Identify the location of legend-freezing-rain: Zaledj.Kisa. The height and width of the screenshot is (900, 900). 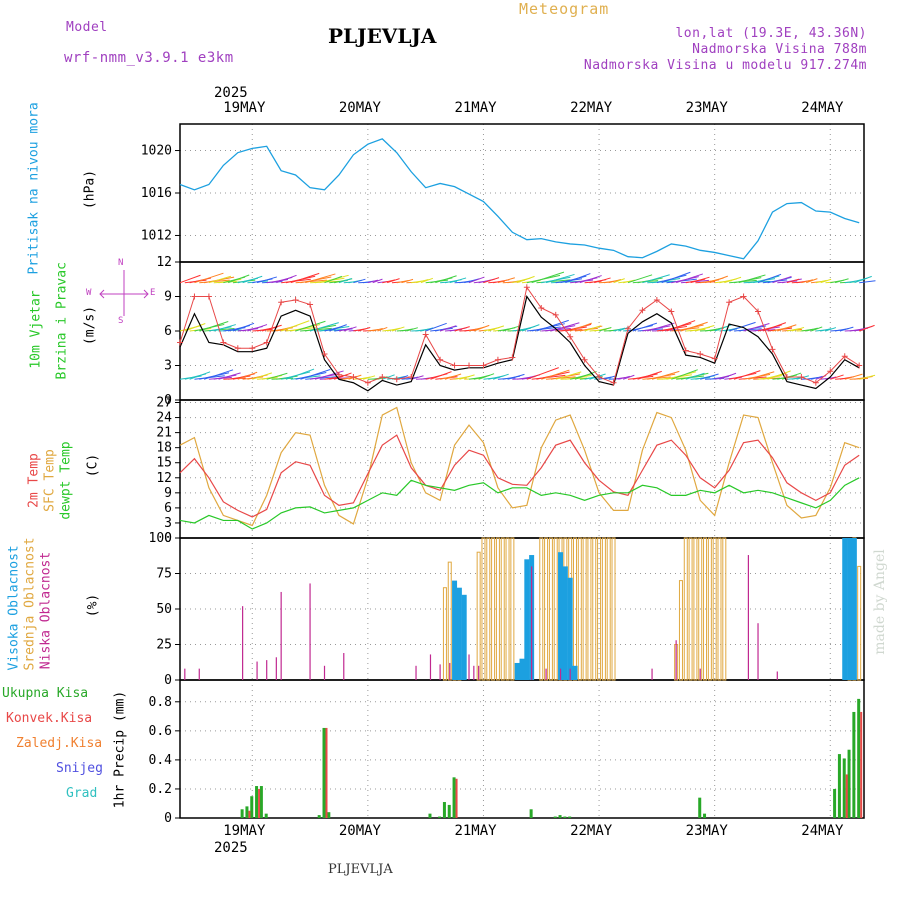
(59, 743).